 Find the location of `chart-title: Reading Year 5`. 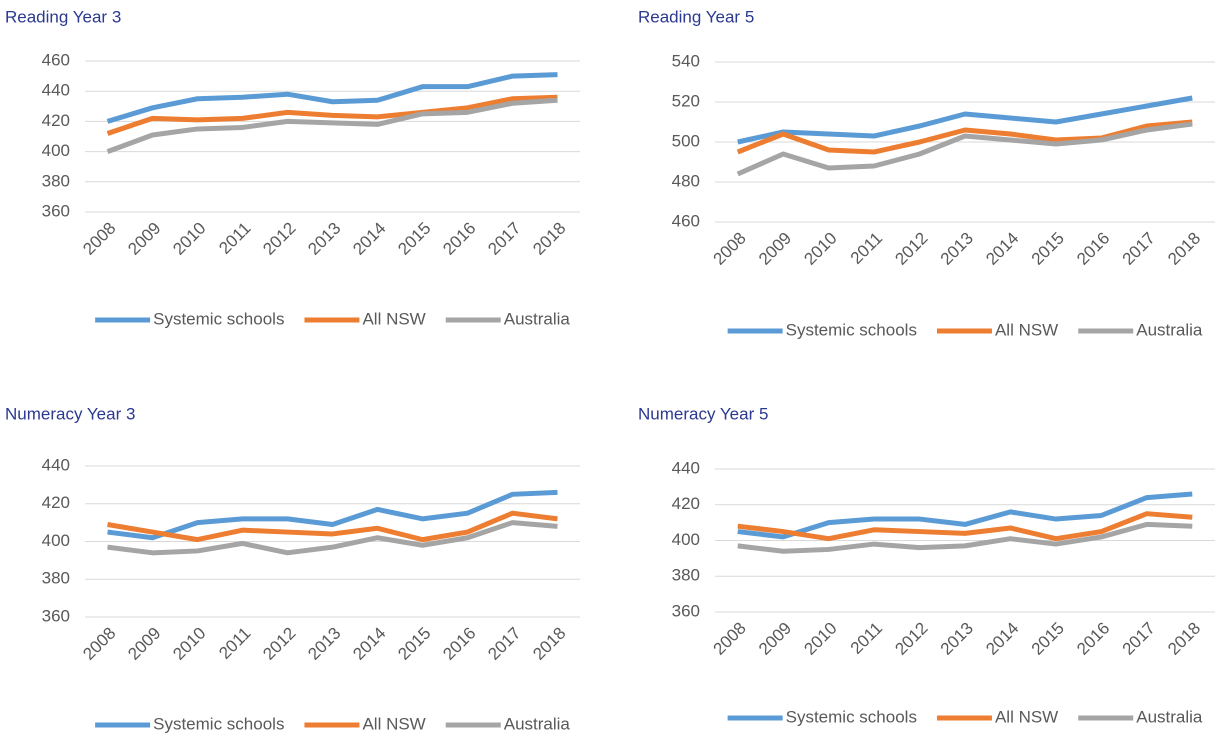

chart-title: Reading Year 5 is located at coordinates (696, 16).